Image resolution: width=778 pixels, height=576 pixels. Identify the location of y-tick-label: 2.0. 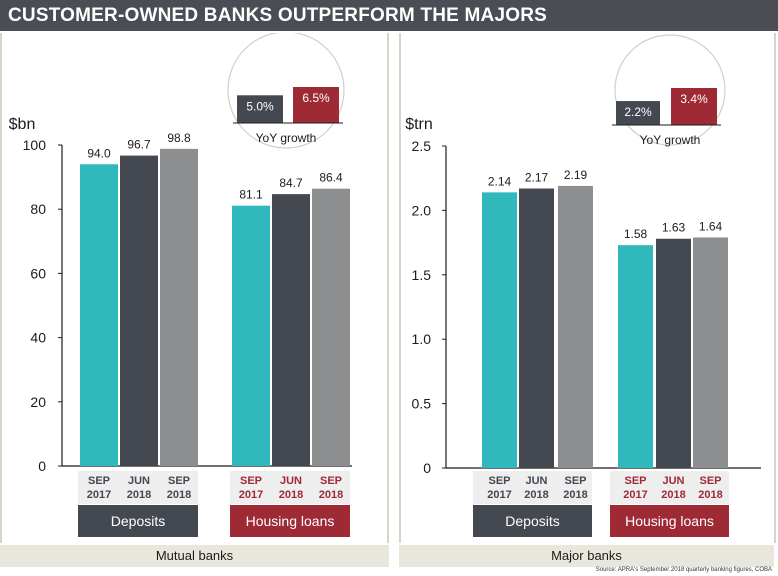
(422, 210).